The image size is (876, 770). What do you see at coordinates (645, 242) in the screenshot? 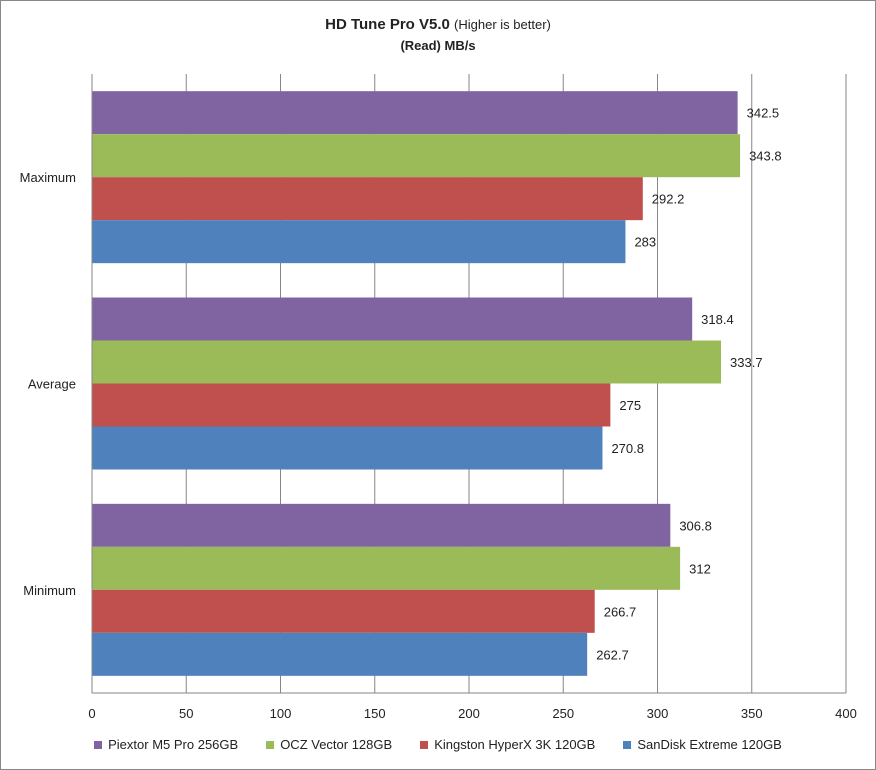
I see `value-label: 283` at bounding box center [645, 242].